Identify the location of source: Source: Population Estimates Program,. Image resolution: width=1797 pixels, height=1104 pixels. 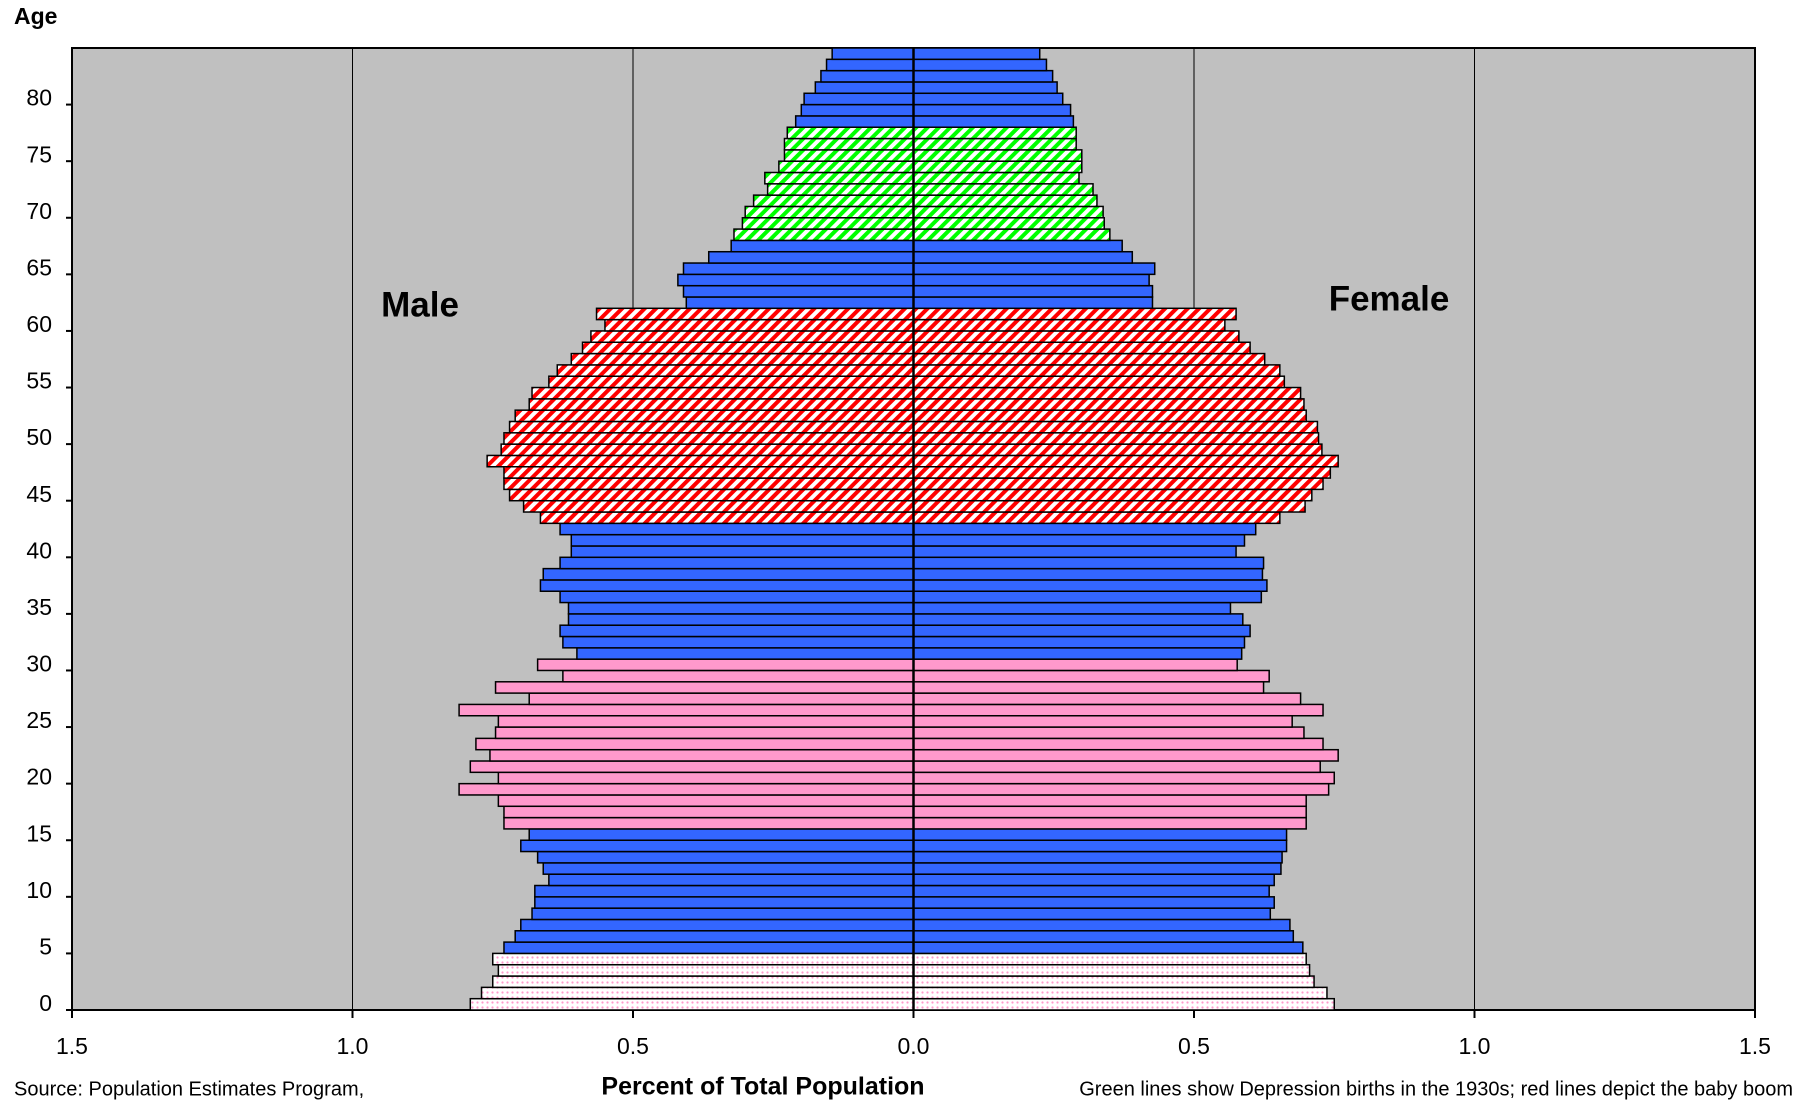
(189, 1089).